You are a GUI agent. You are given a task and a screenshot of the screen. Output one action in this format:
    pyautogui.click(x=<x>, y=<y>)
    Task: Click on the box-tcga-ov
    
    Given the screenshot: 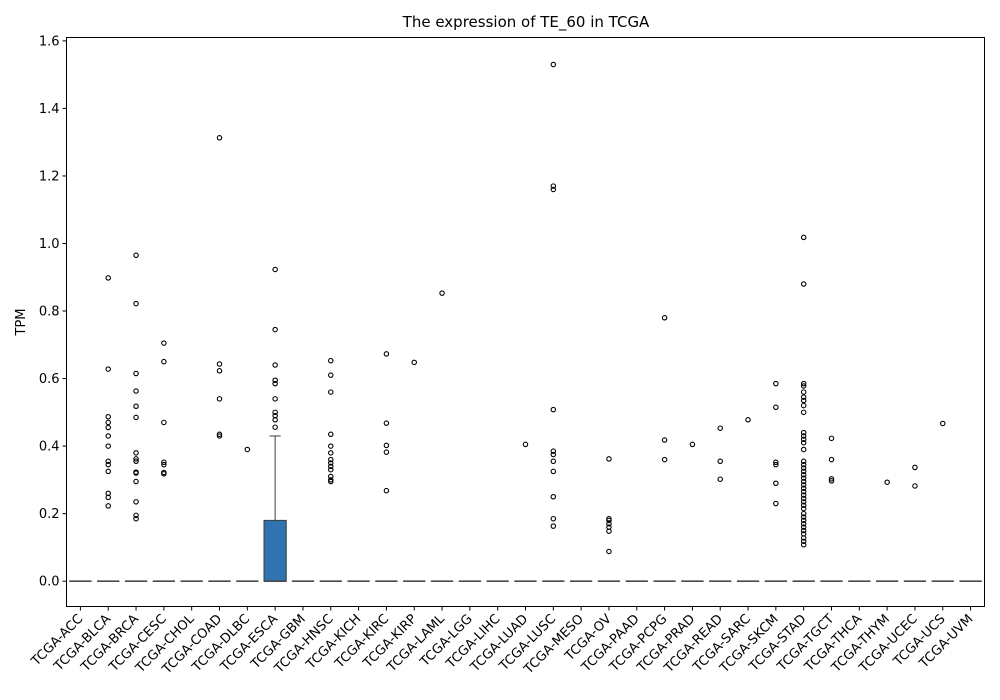 What is the action you would take?
    pyautogui.click(x=609, y=519)
    